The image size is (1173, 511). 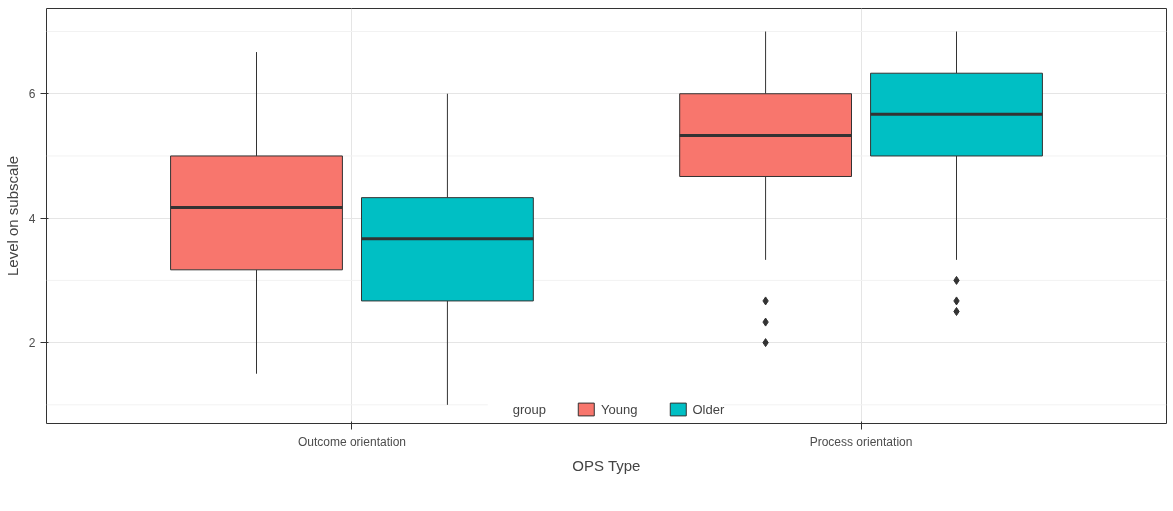 I want to click on x-tick-label: Process orientation, so click(x=861, y=441).